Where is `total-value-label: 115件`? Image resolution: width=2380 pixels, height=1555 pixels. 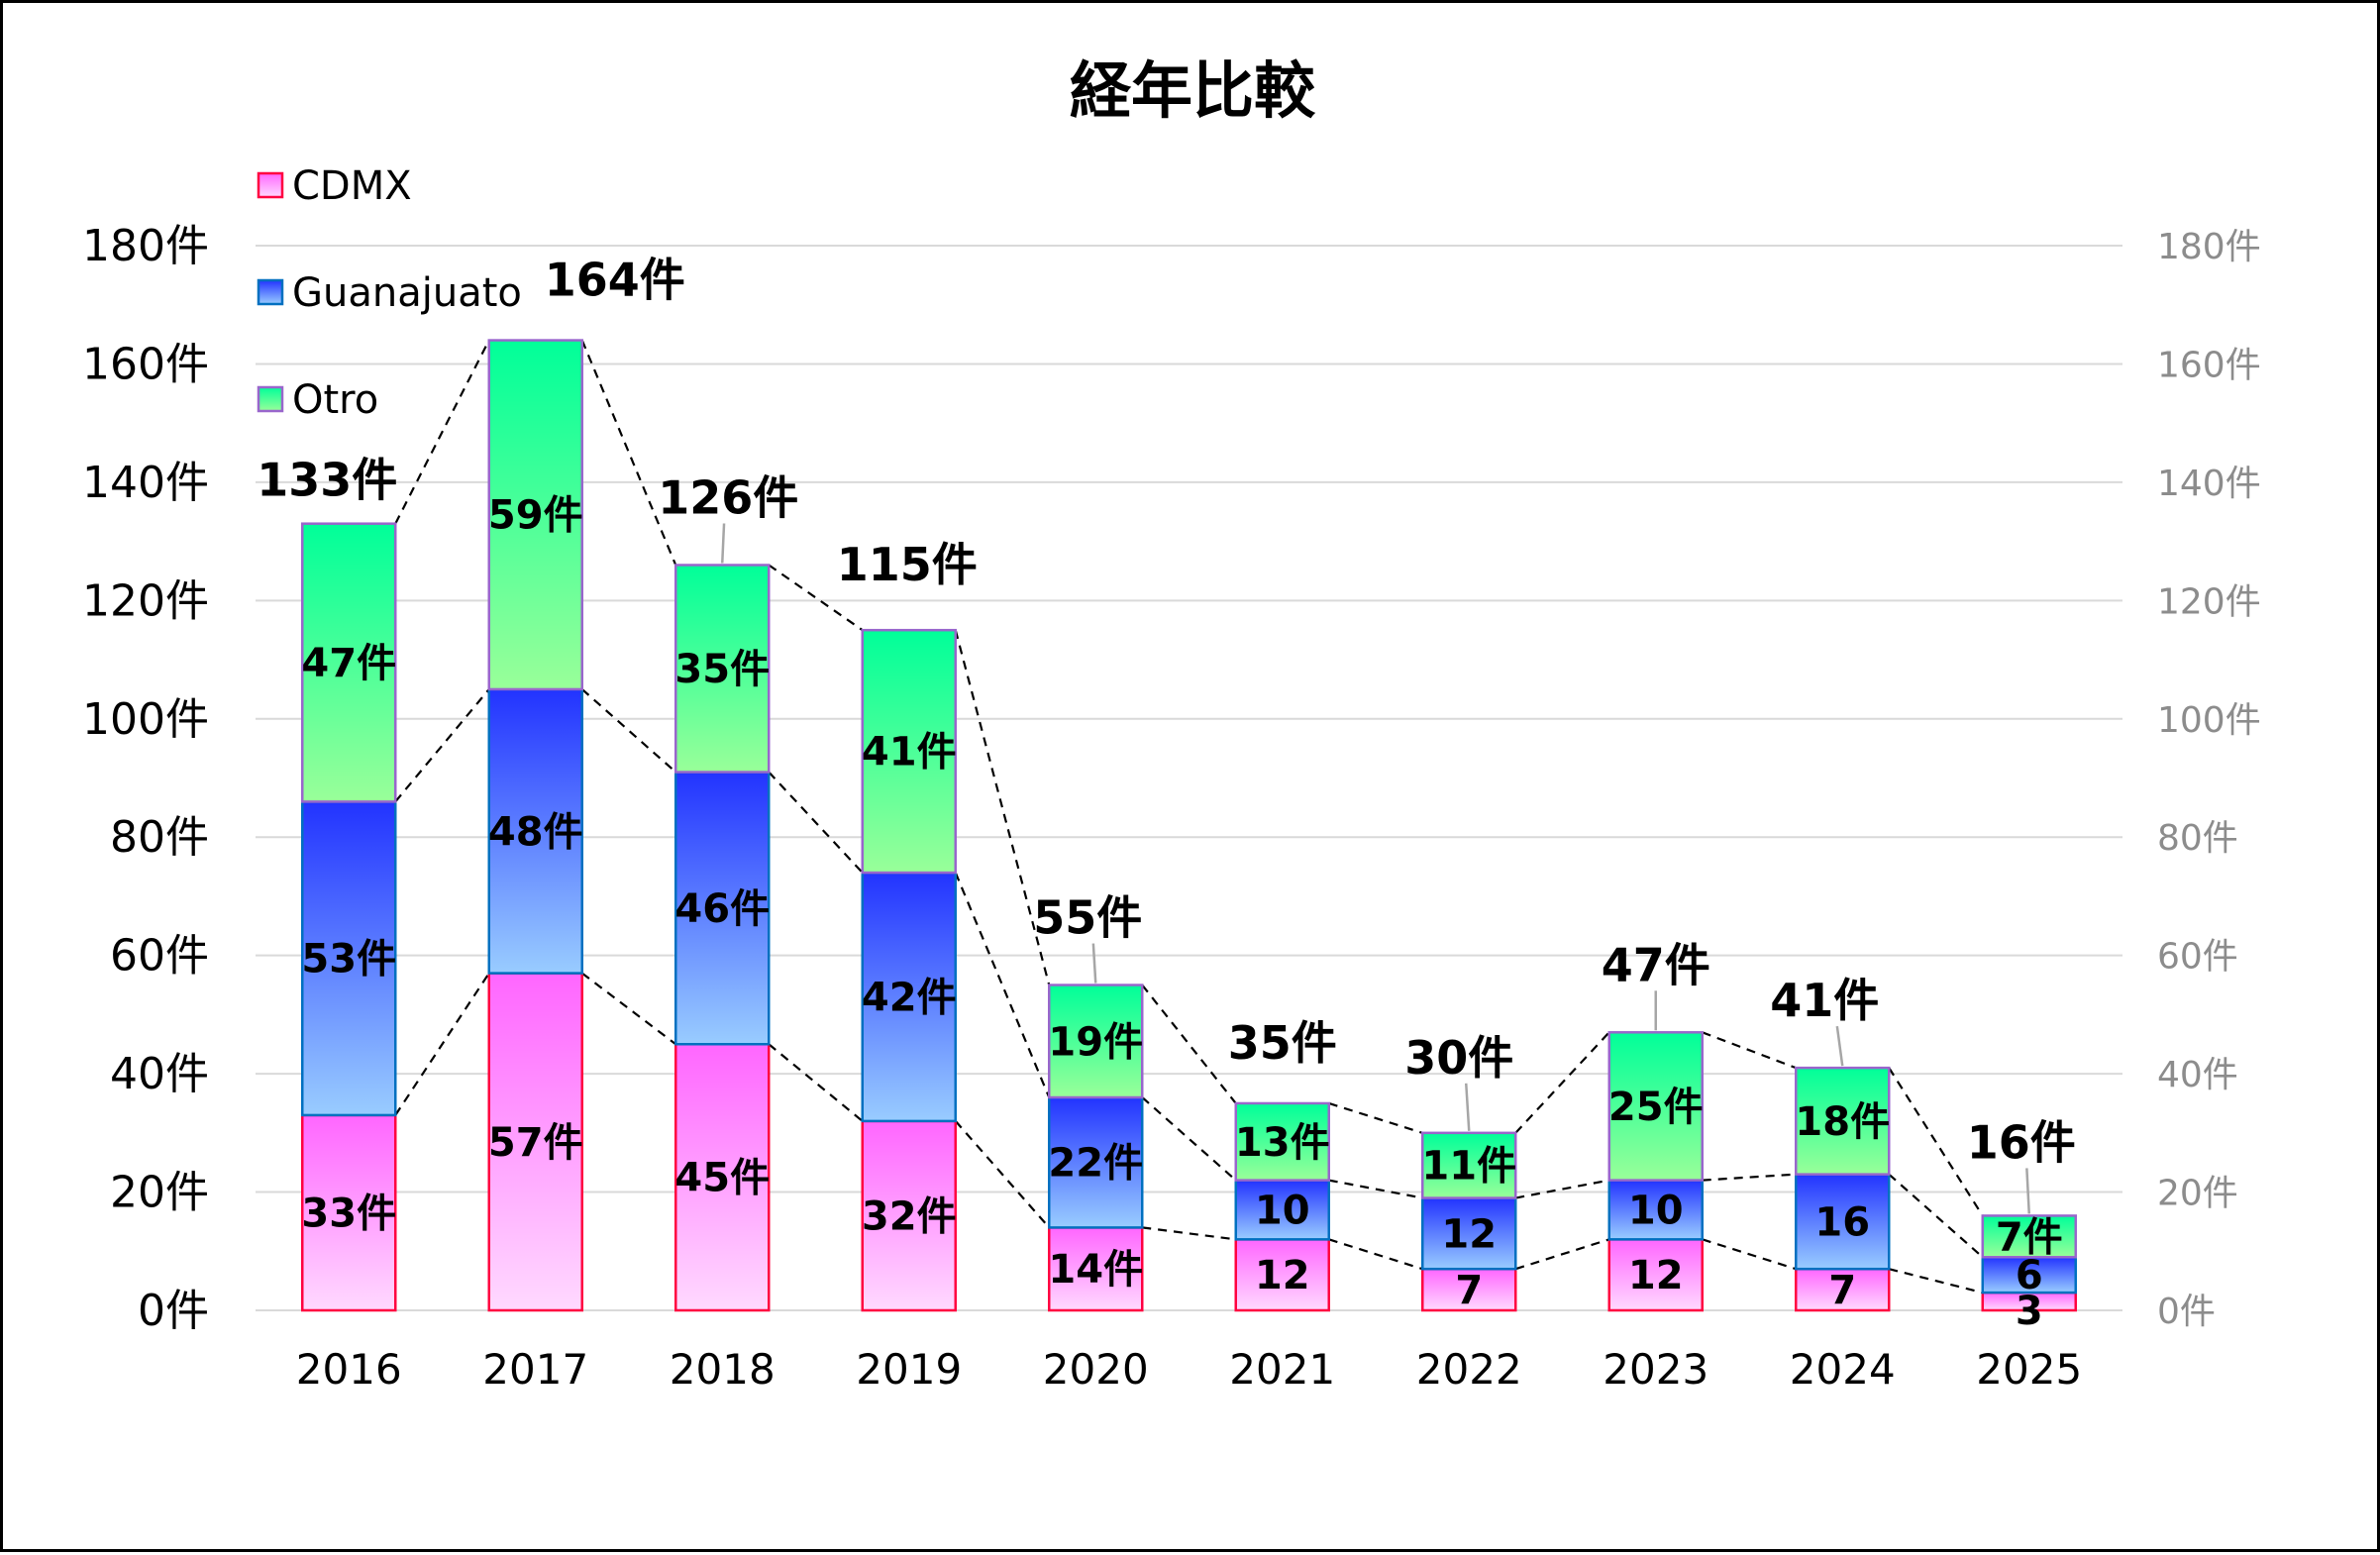
total-value-label: 115件 is located at coordinates (907, 564).